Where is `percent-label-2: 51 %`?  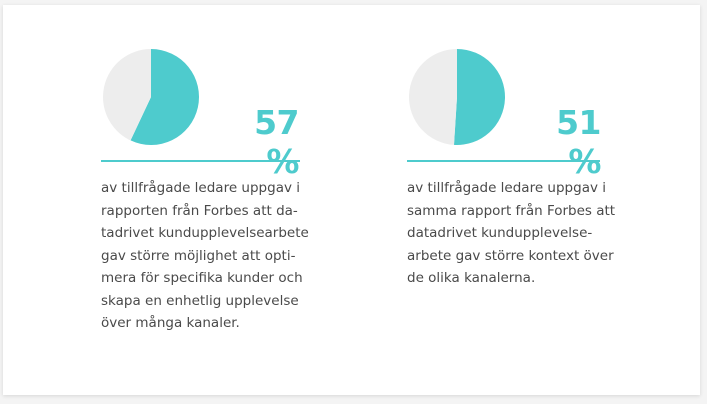
percent-label-2: 51 % is located at coordinates (578, 142).